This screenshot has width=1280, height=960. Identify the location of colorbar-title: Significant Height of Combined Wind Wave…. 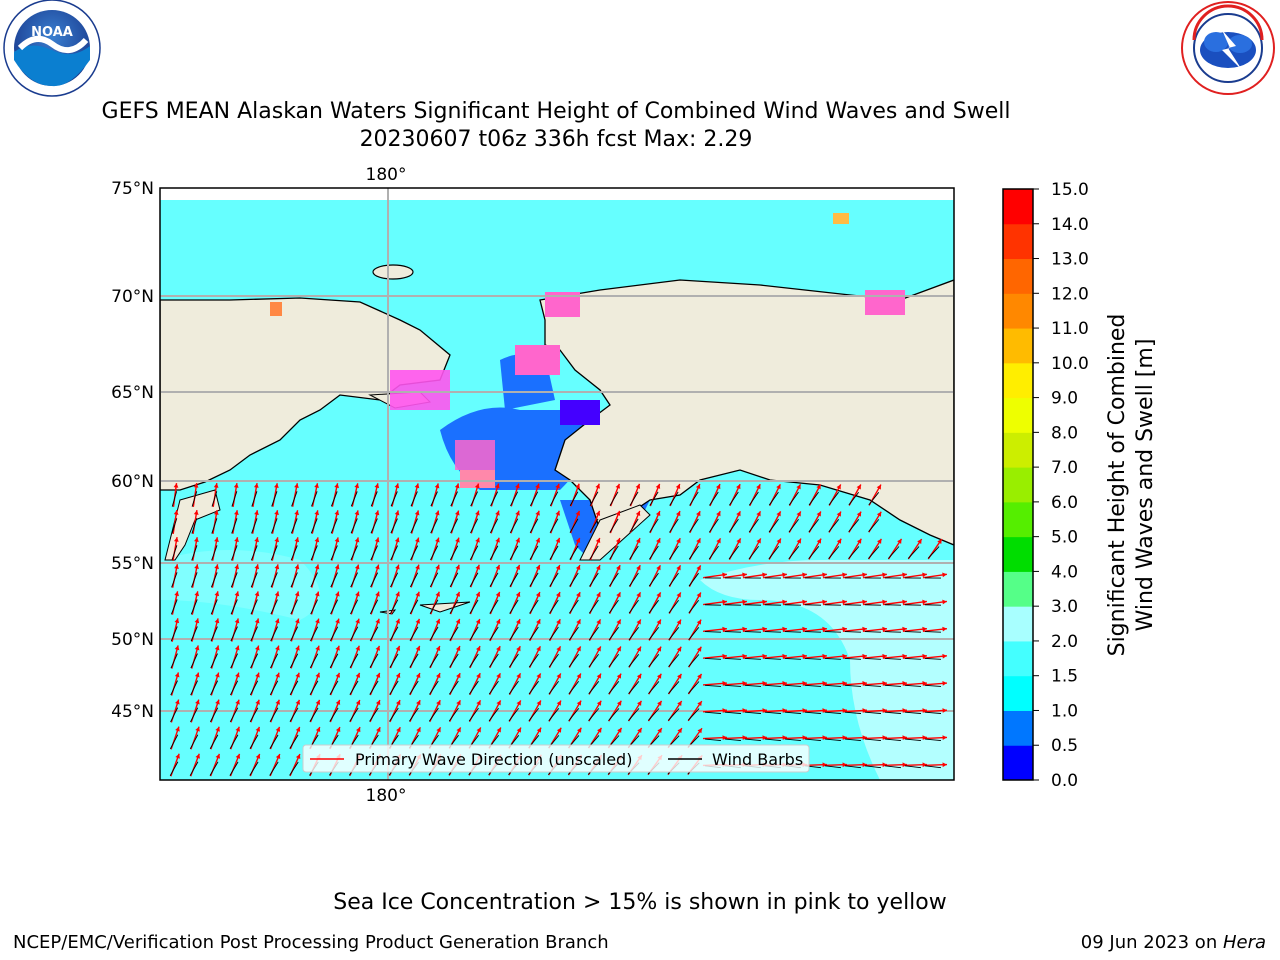
(1131, 485).